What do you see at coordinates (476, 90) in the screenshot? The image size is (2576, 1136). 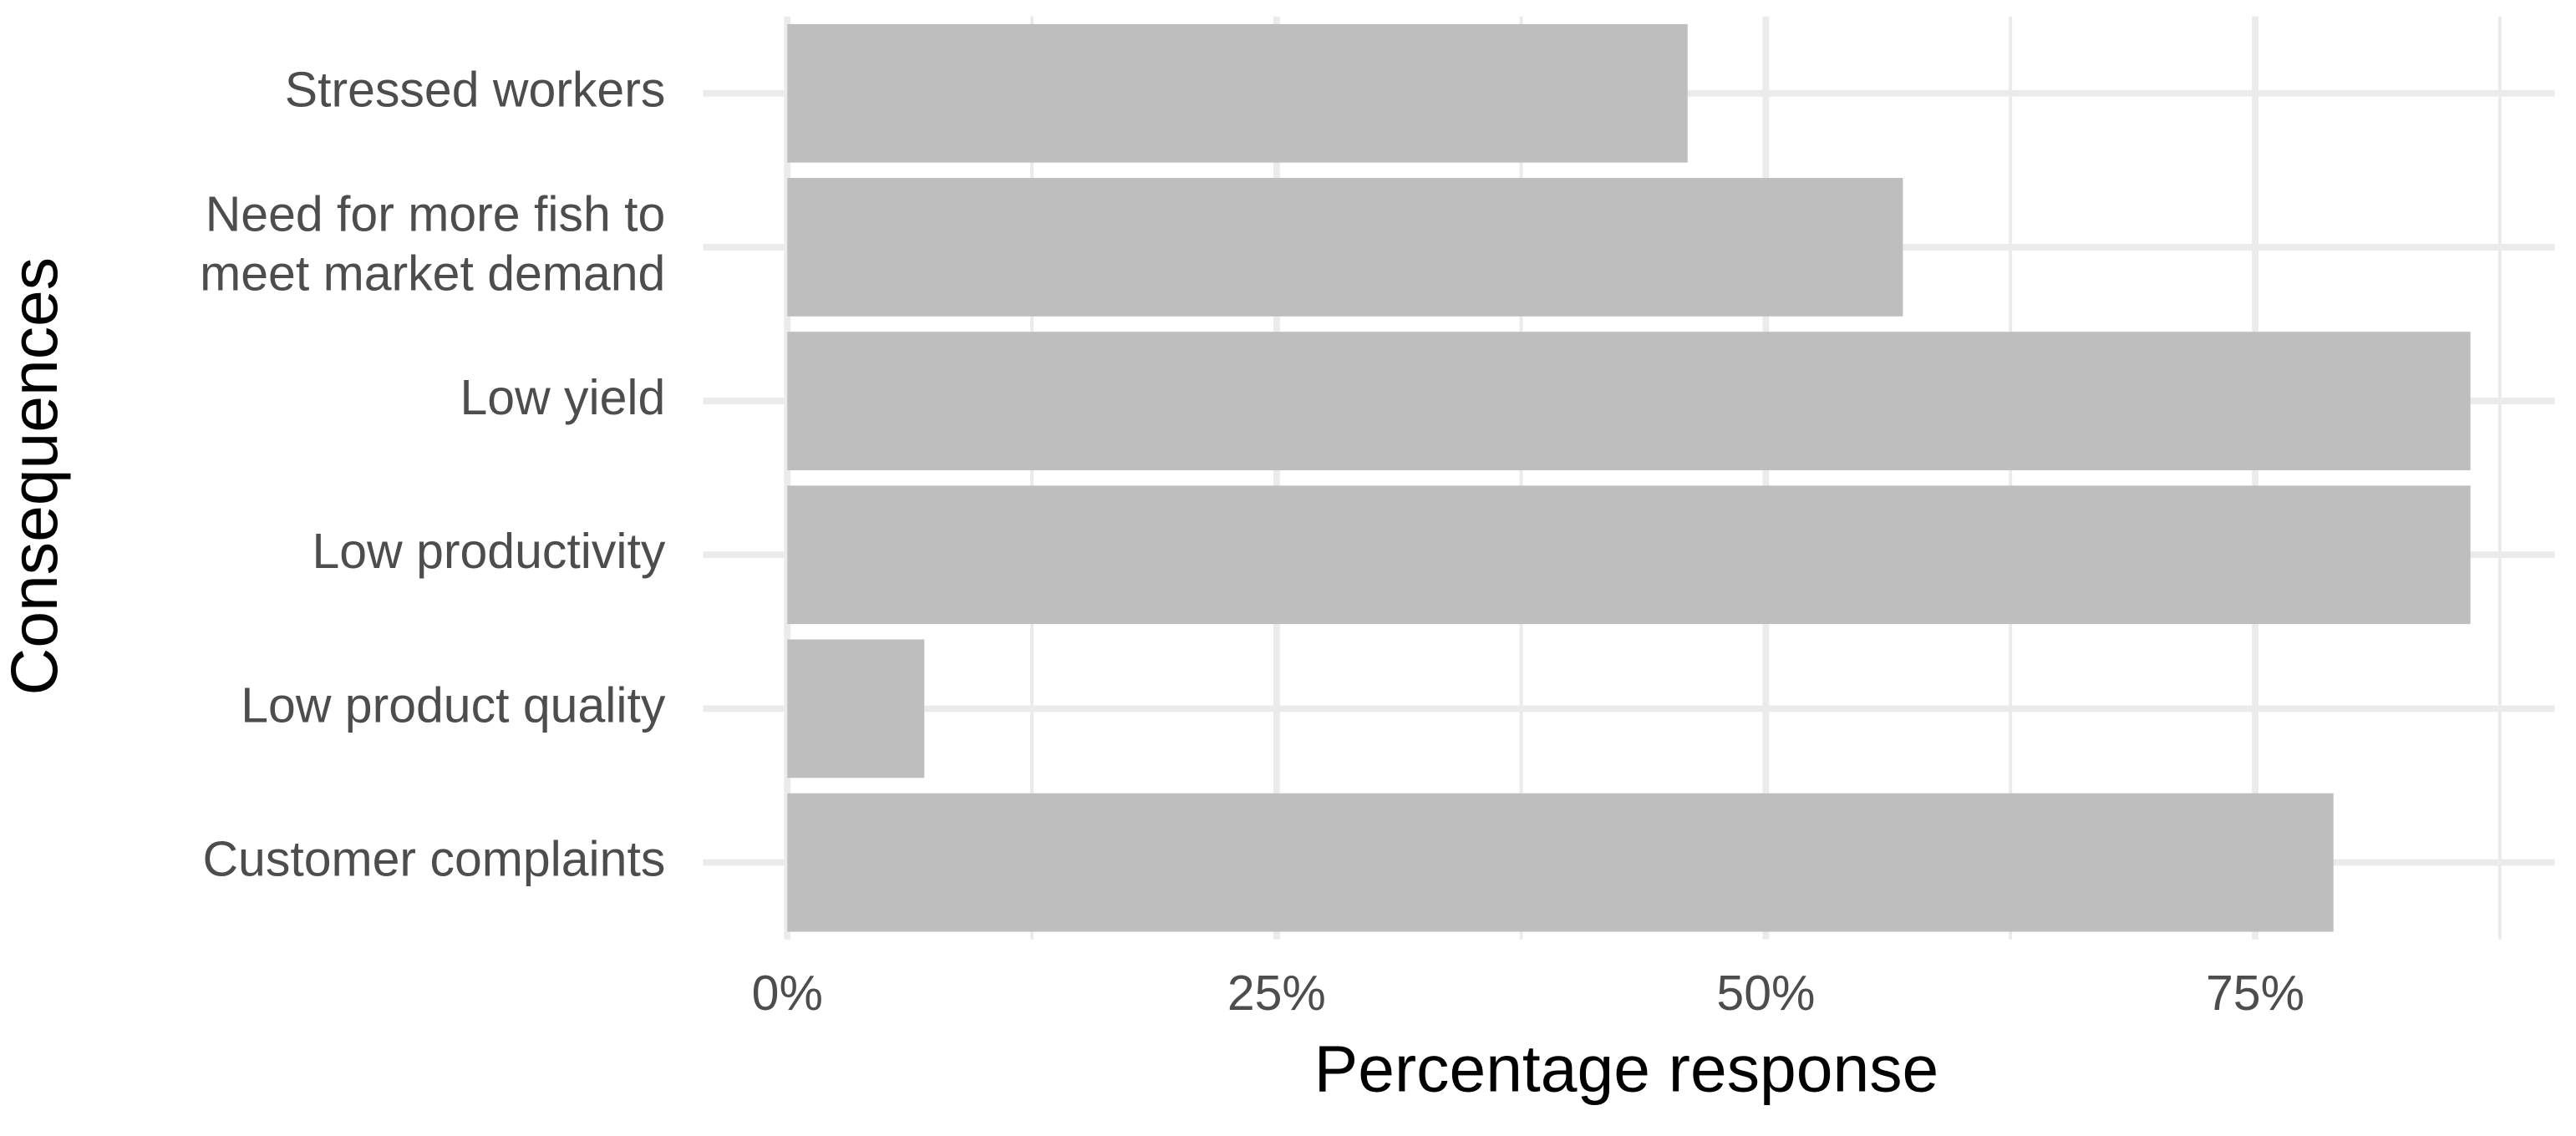 I see `y-tick-label: Stressed workers` at bounding box center [476, 90].